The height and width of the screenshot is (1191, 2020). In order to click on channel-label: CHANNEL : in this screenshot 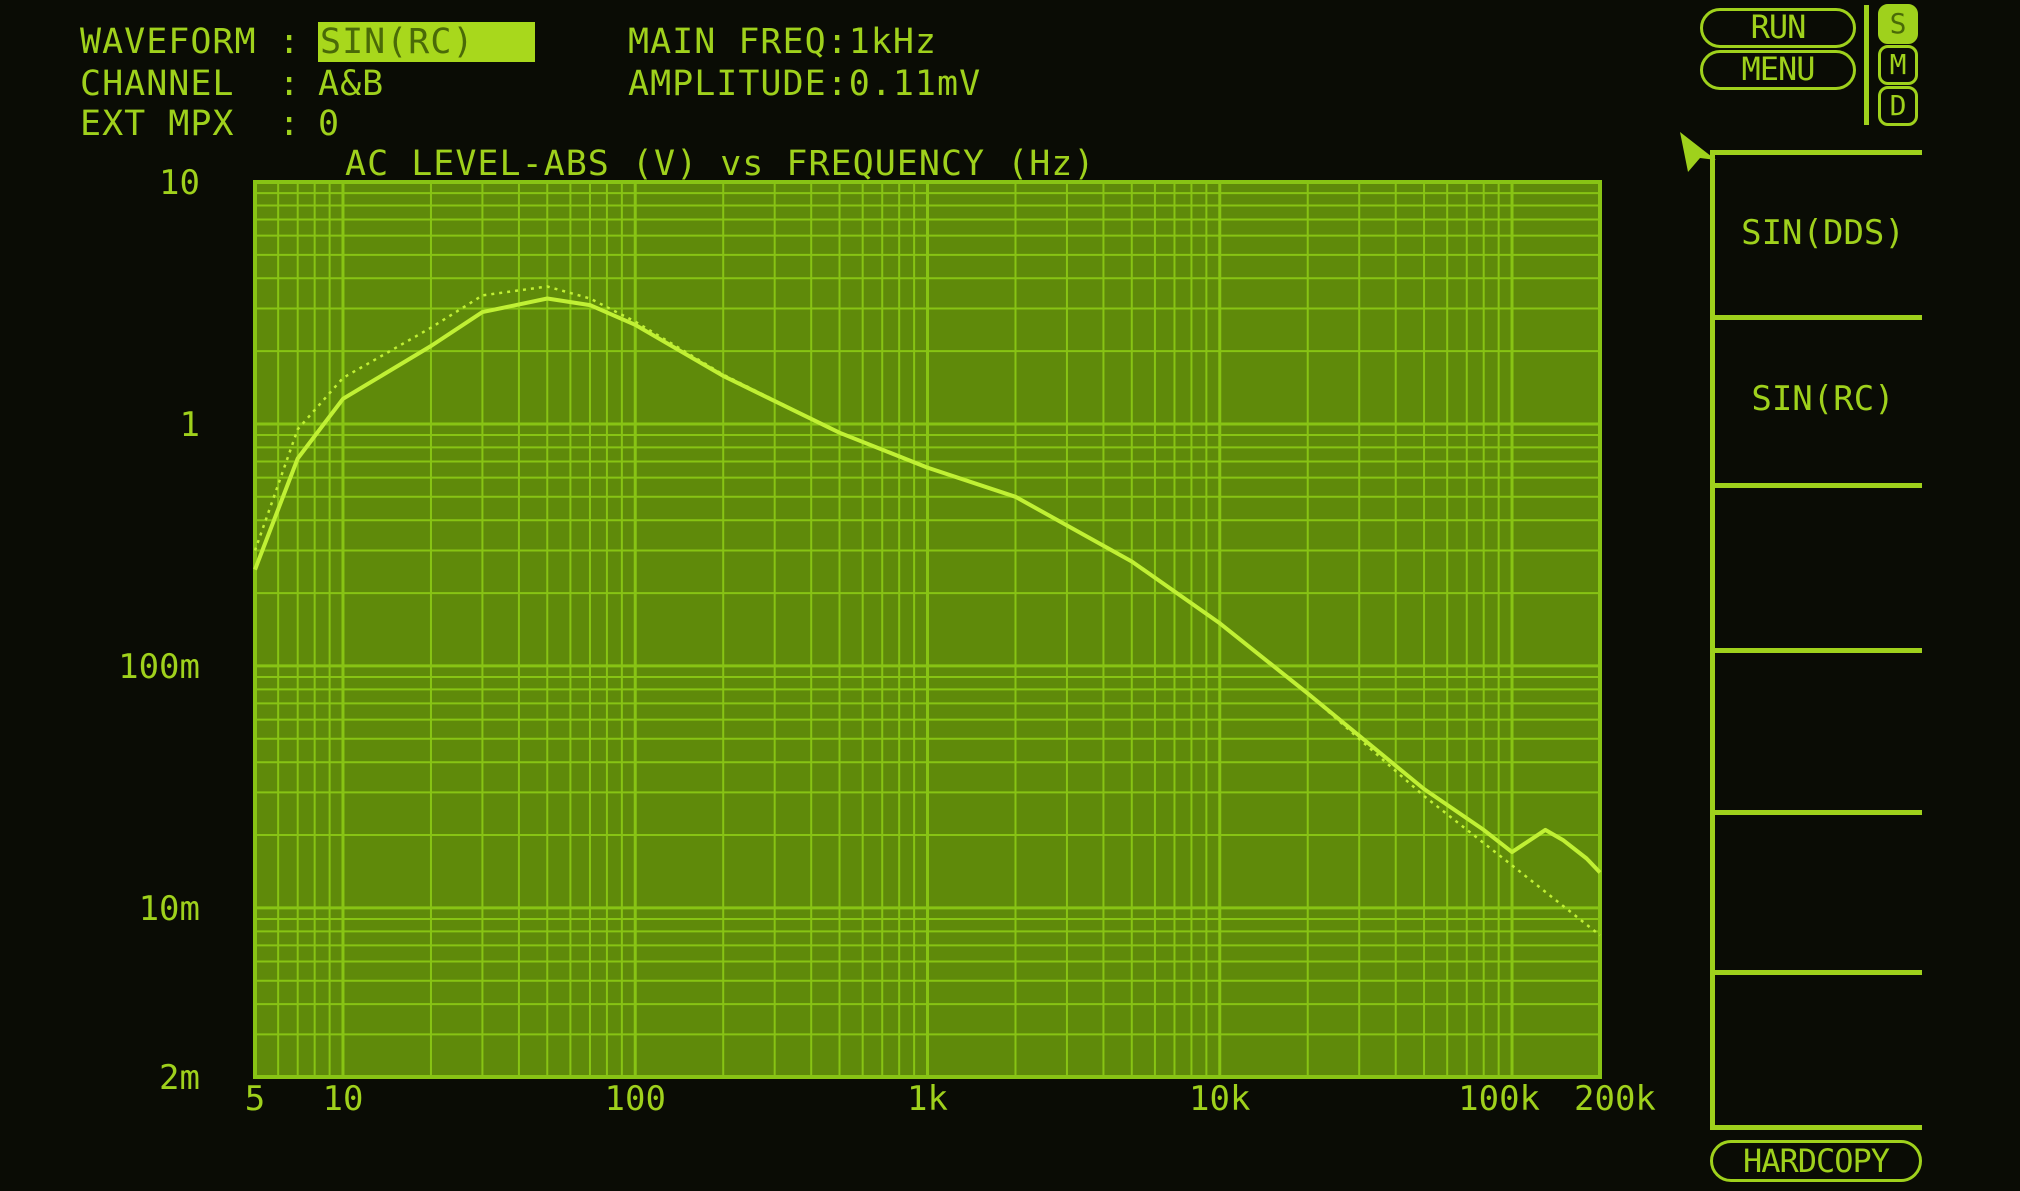, I will do `click(190, 84)`.